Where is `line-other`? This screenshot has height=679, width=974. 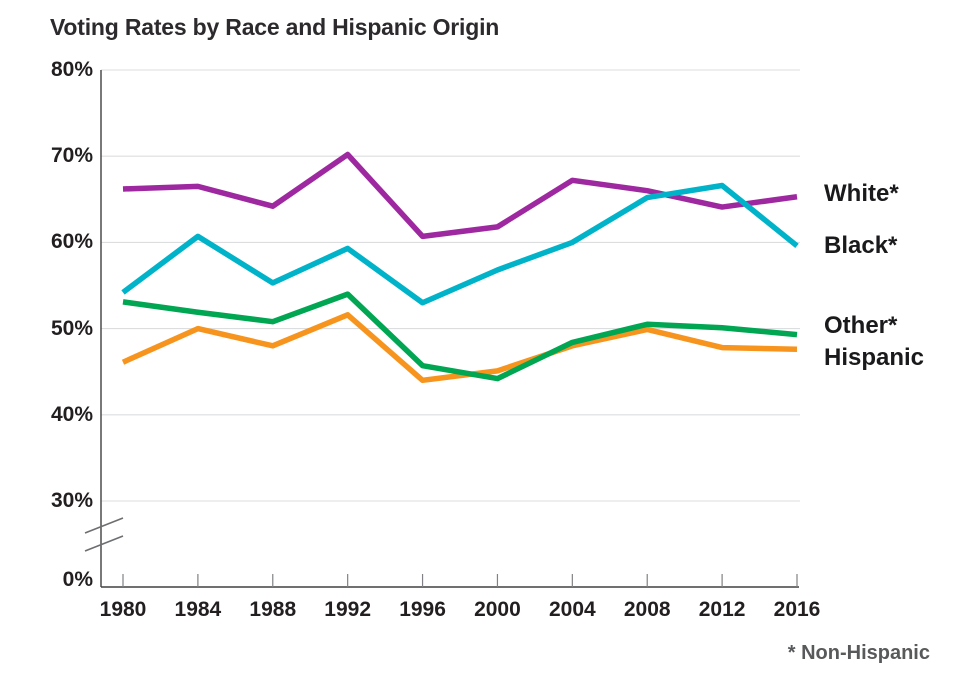
line-other is located at coordinates (460, 336).